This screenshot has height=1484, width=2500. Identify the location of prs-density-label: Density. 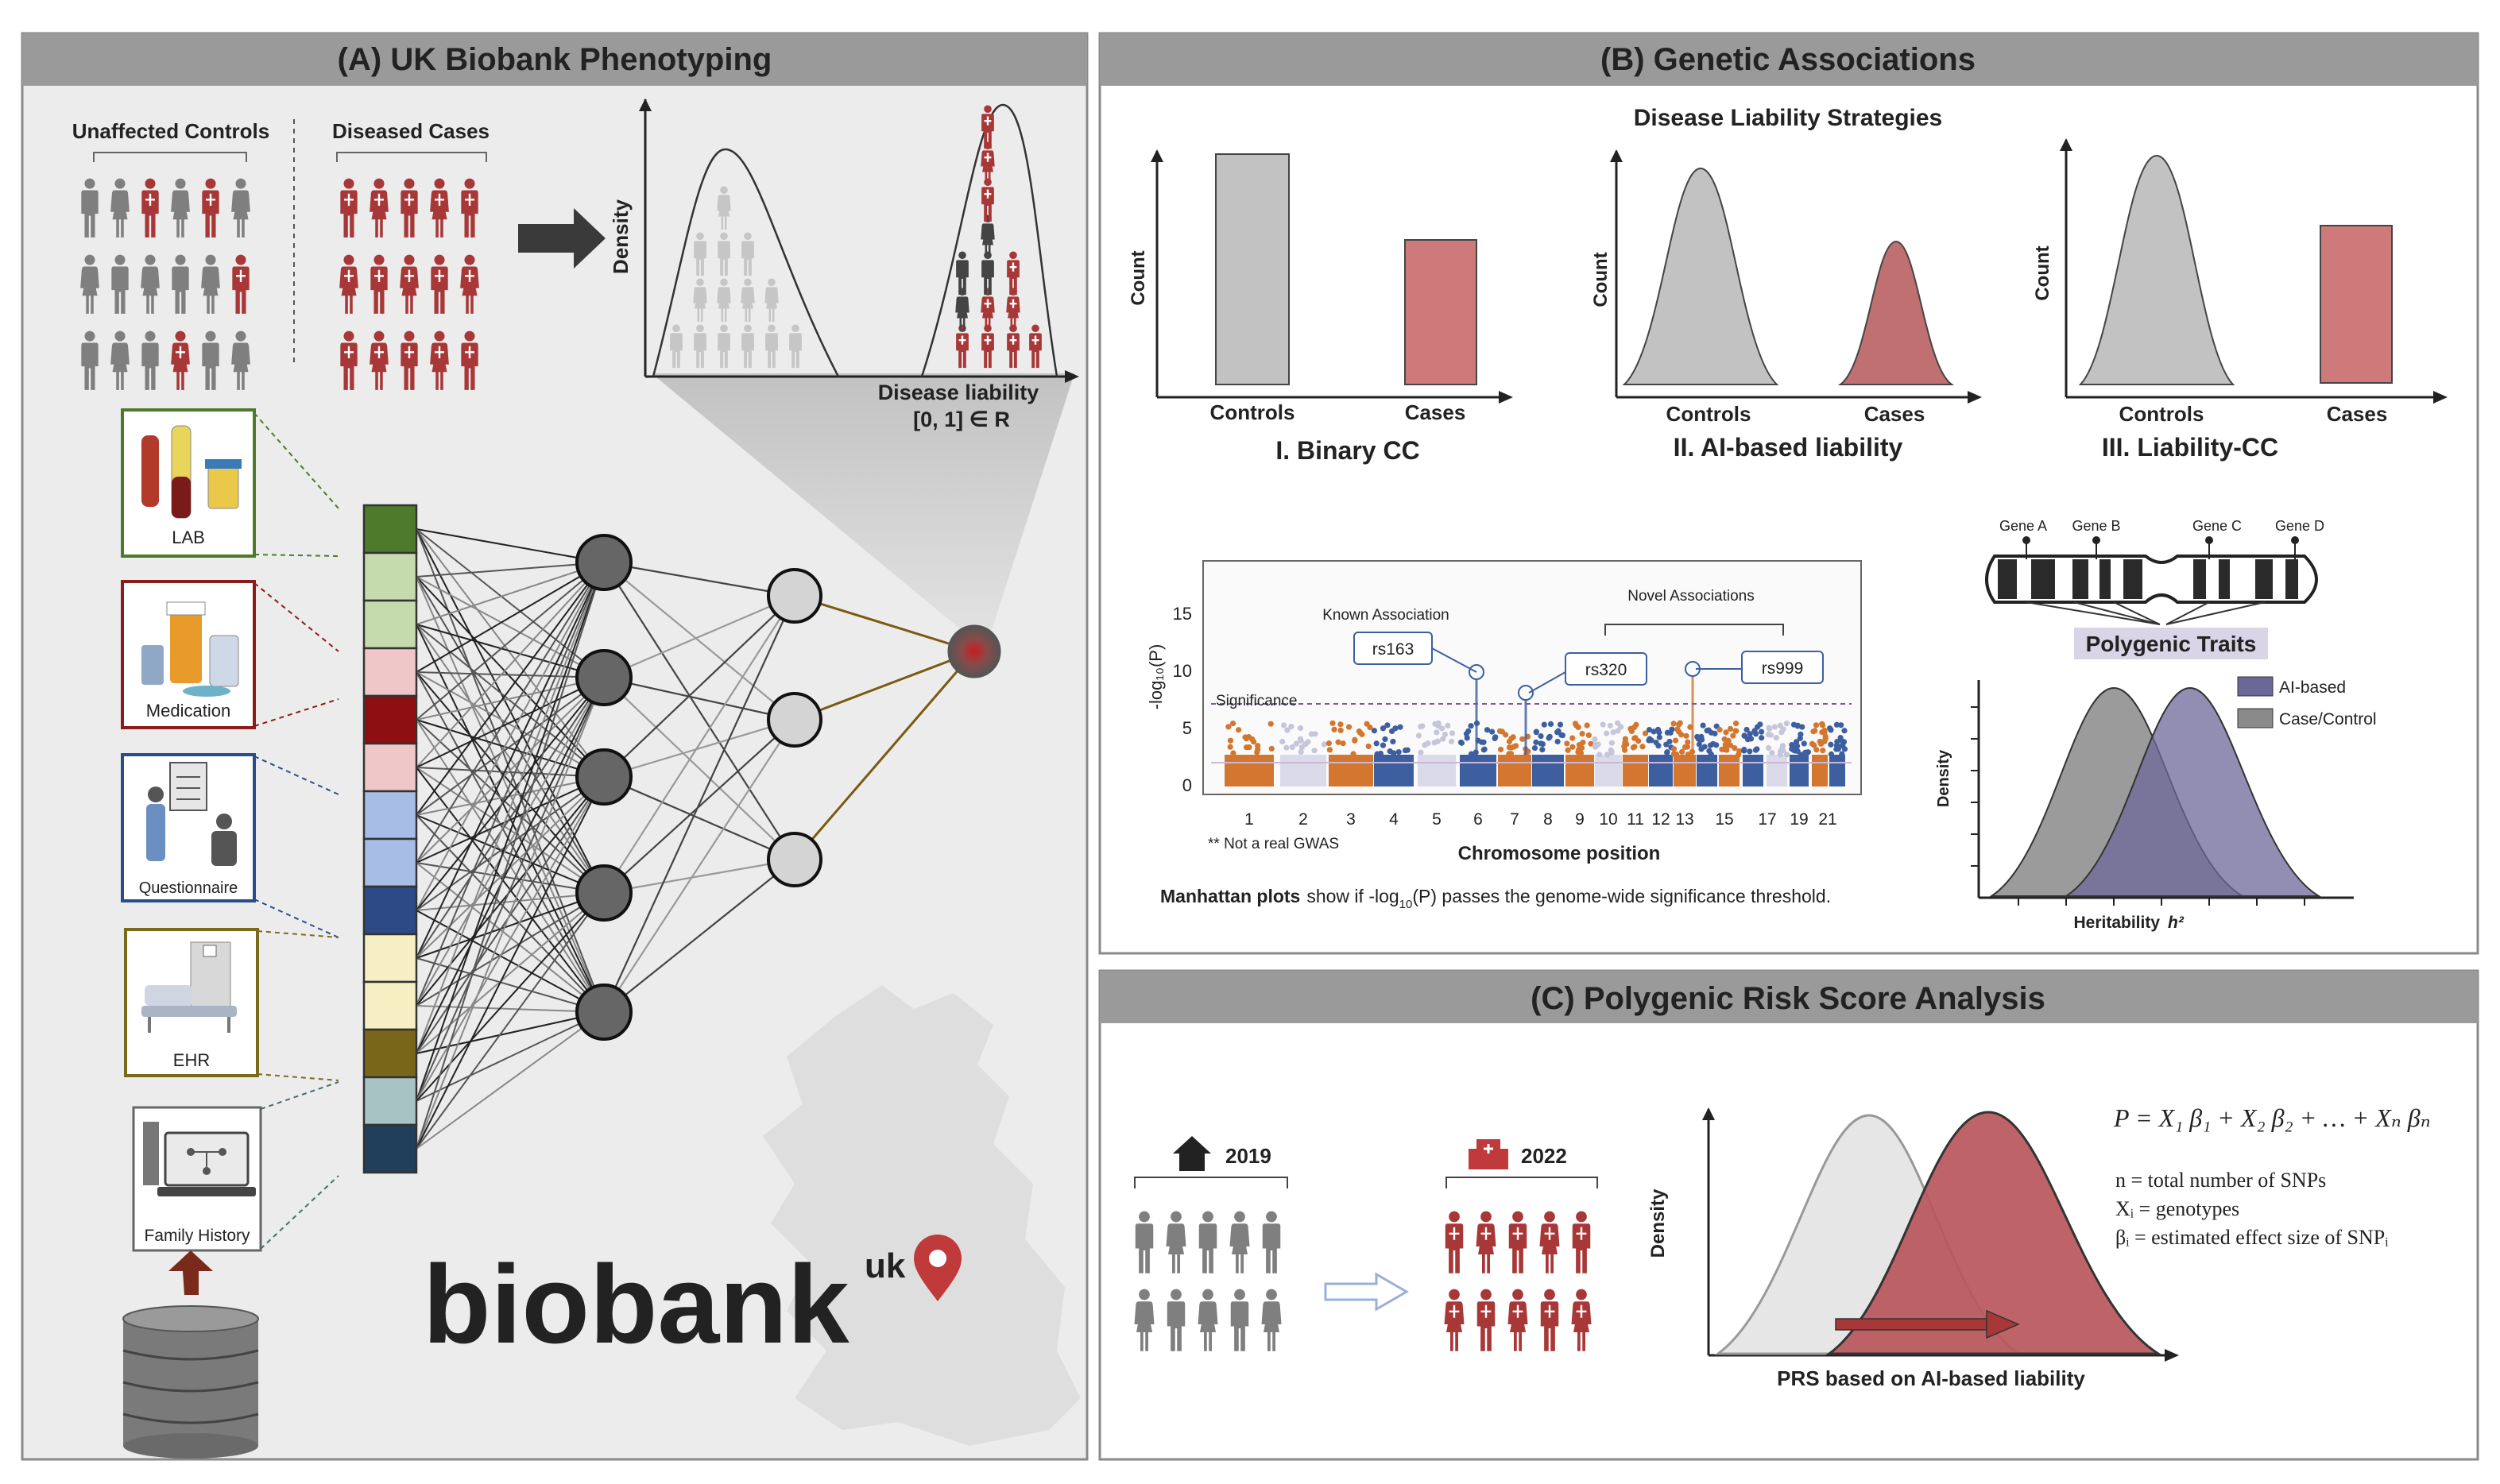
(1658, 1223).